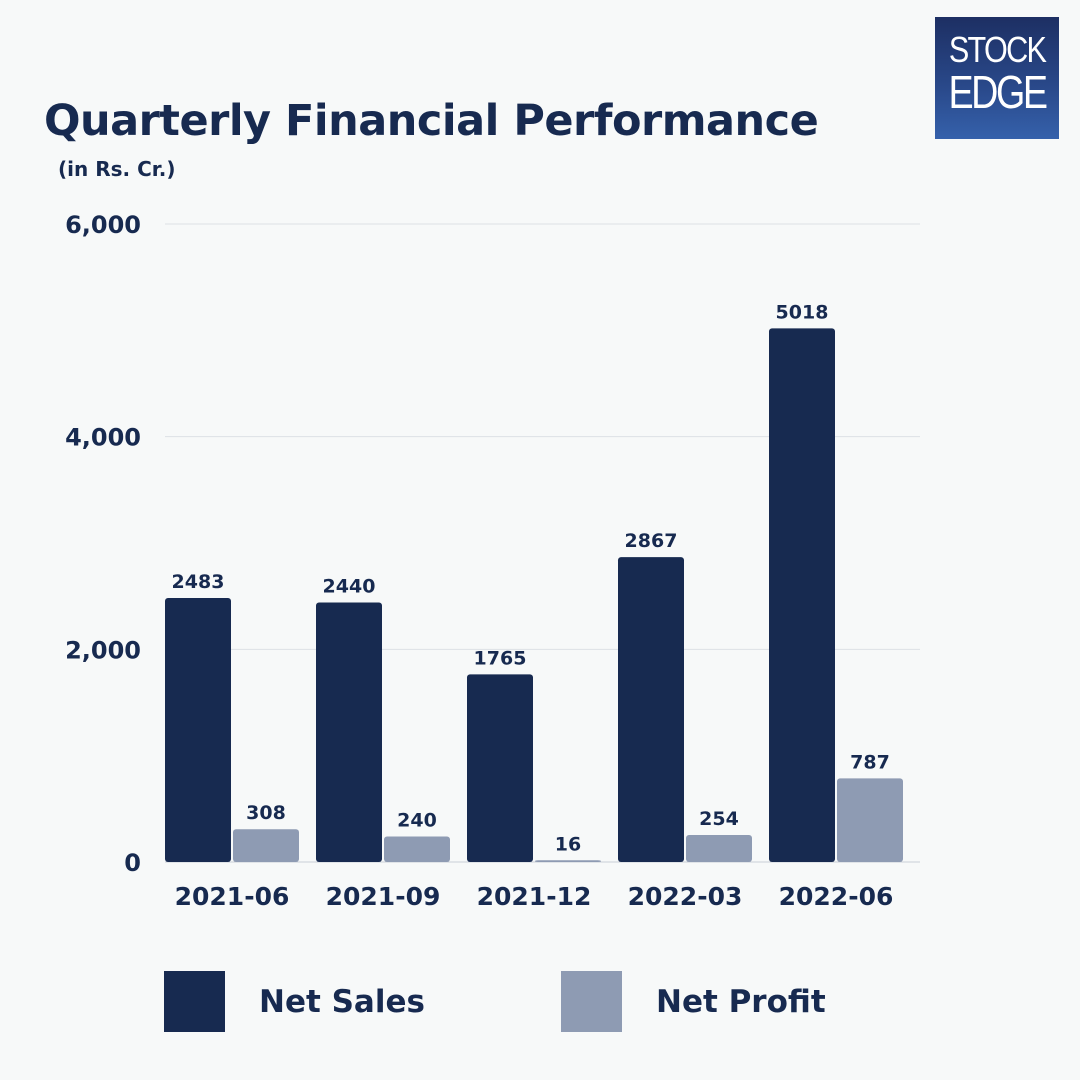 The height and width of the screenshot is (1080, 1080). Describe the element at coordinates (534, 896) in the screenshot. I see `x-tick-label: 2021-12` at that location.